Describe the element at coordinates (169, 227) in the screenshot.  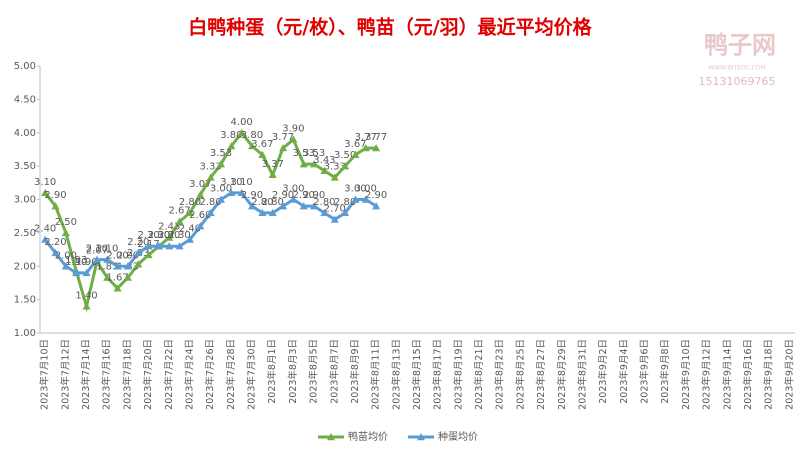
I see `data-label: 2.43` at that location.